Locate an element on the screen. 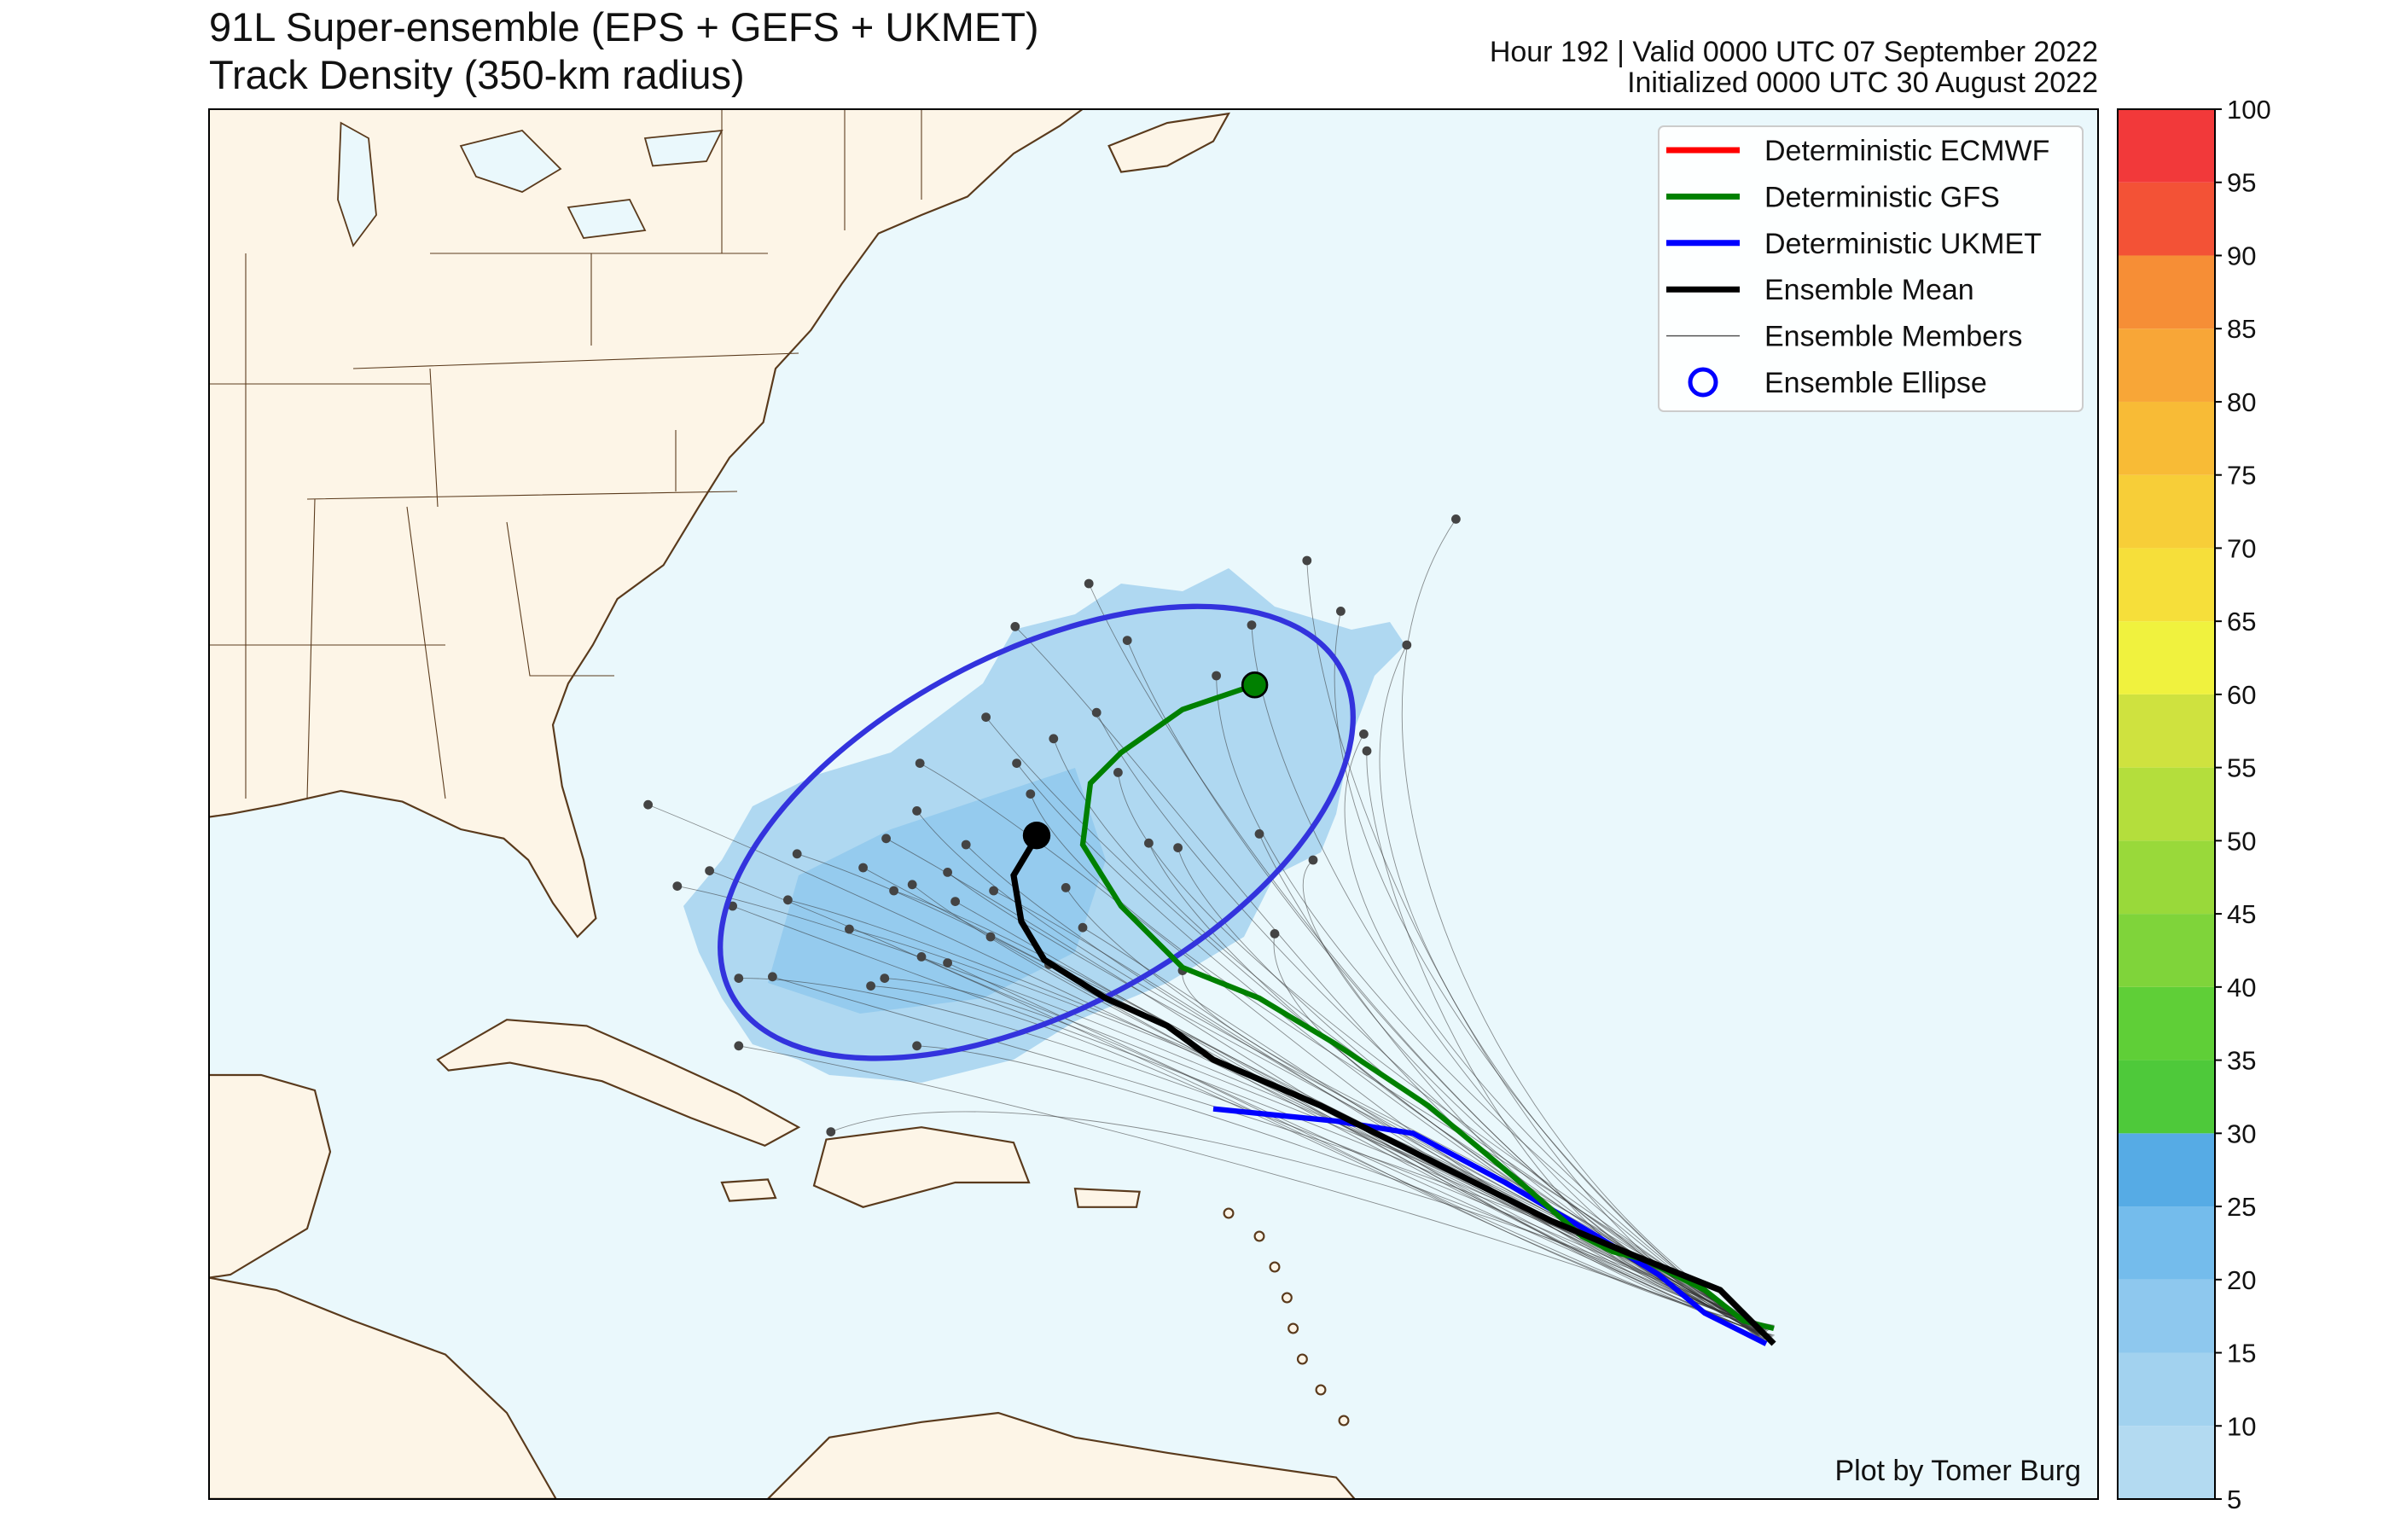 Image resolution: width=2389 pixels, height=1540 pixels. state-lines is located at coordinates (565, 453).